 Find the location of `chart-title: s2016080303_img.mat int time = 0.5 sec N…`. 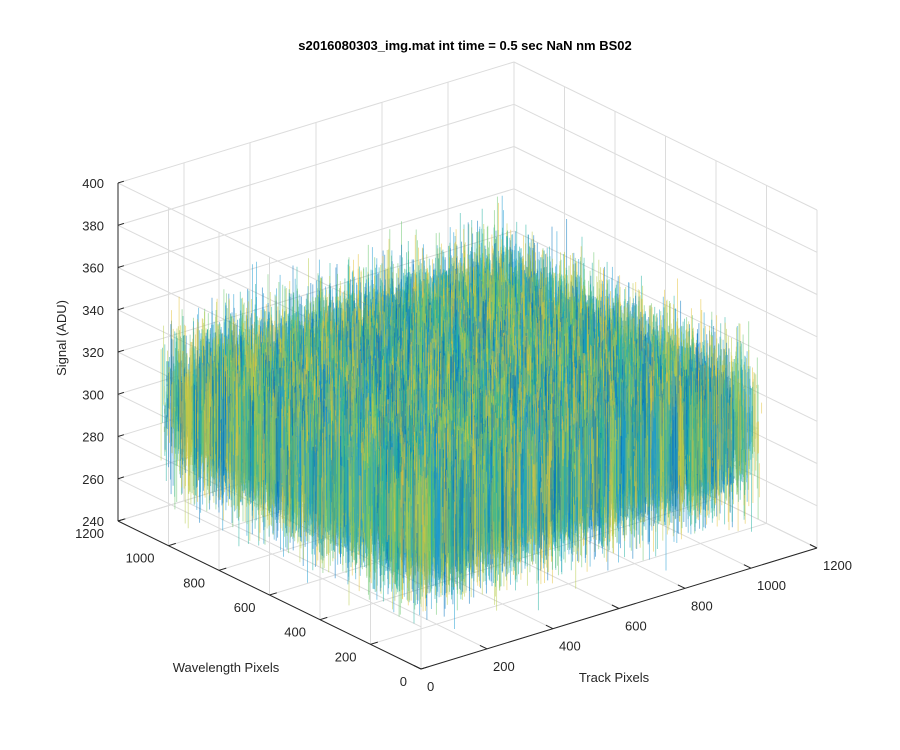

chart-title: s2016080303_img.mat int time = 0.5 sec N… is located at coordinates (465, 45).